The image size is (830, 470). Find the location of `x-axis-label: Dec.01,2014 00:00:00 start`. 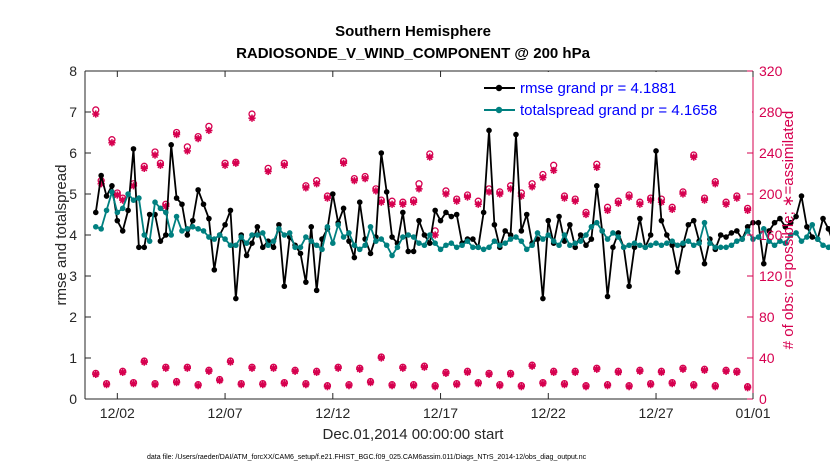

x-axis-label: Dec.01,2014 00:00:00 start is located at coordinates (414, 434).